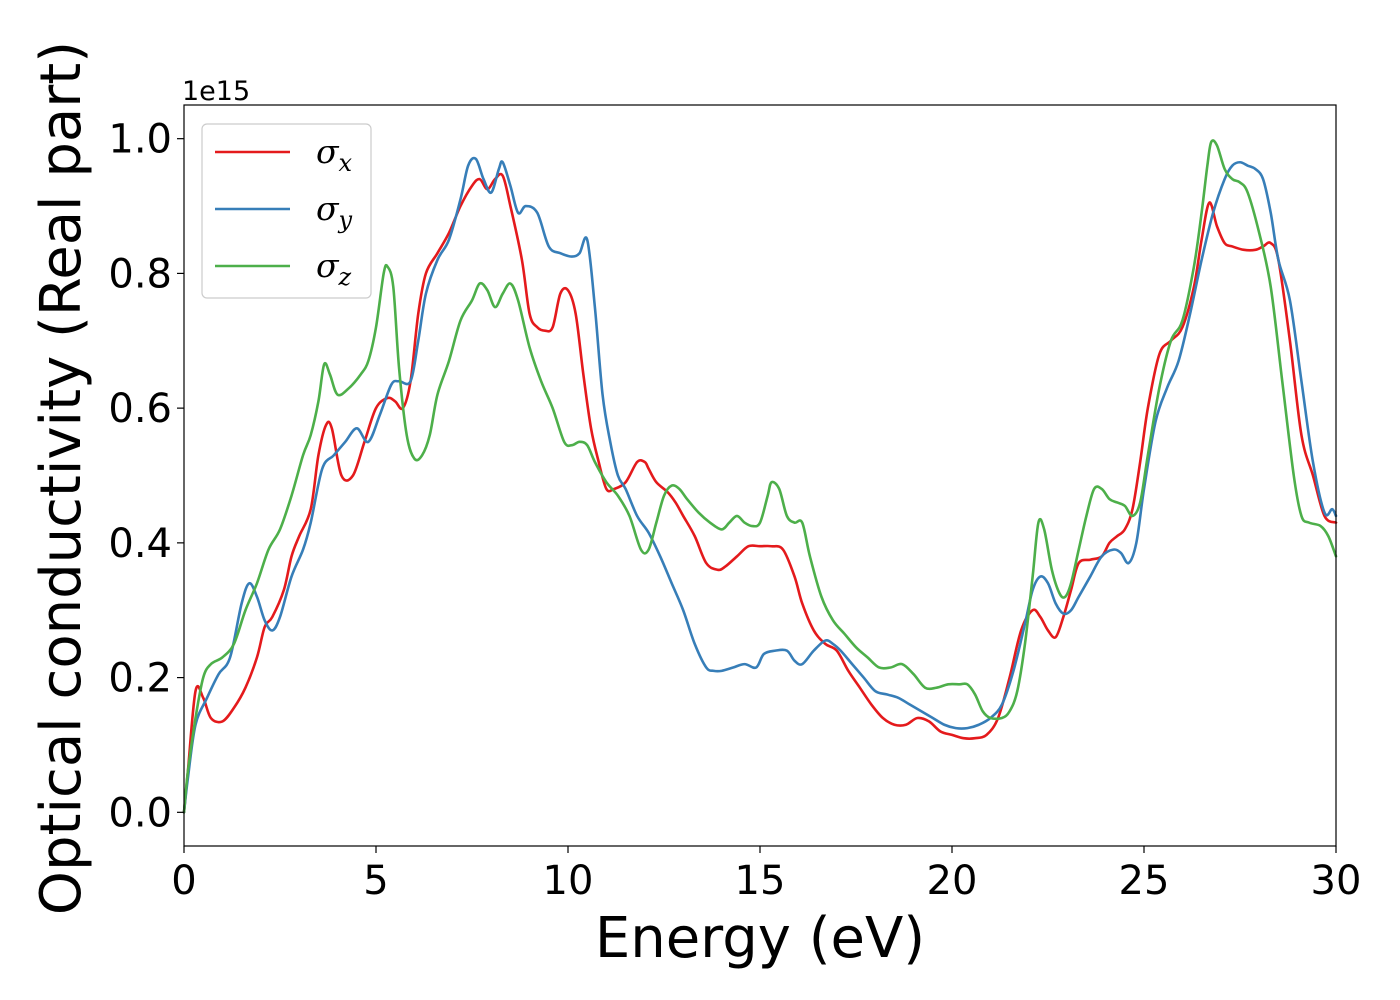  I want to click on y-axis-title: Optical conductivity (Real part), so click(61, 478).